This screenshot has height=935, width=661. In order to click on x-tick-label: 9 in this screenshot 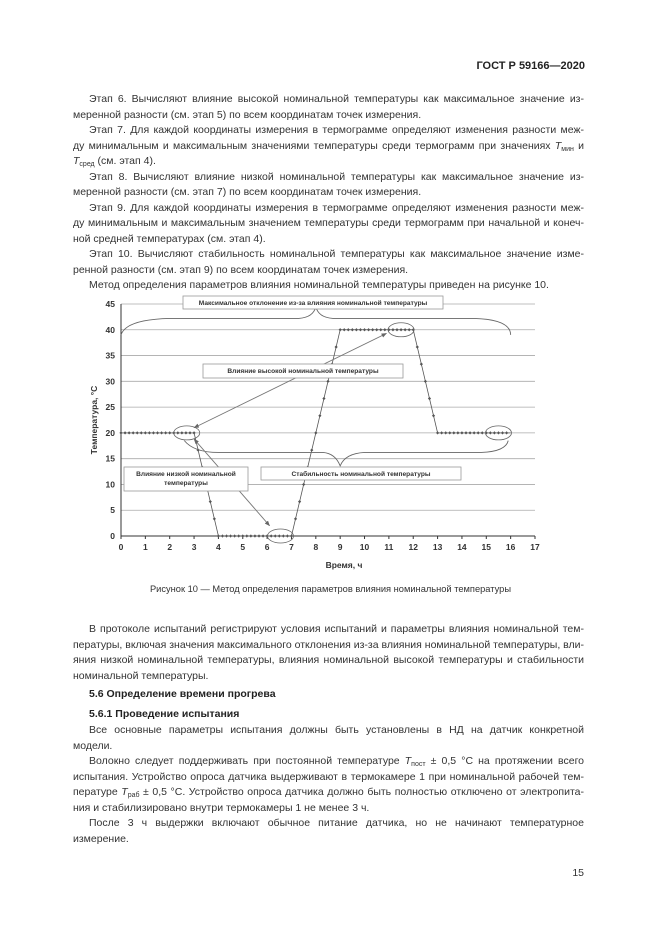, I will do `click(340, 547)`.